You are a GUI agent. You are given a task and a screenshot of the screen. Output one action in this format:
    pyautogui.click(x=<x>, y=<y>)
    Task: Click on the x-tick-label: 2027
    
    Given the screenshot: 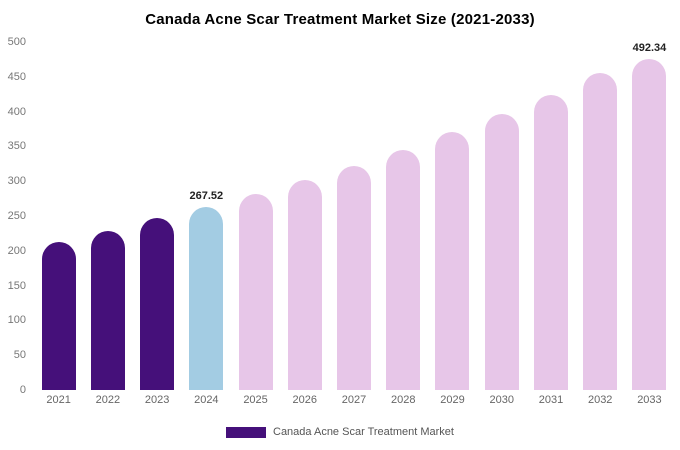 What is the action you would take?
    pyautogui.click(x=354, y=400)
    